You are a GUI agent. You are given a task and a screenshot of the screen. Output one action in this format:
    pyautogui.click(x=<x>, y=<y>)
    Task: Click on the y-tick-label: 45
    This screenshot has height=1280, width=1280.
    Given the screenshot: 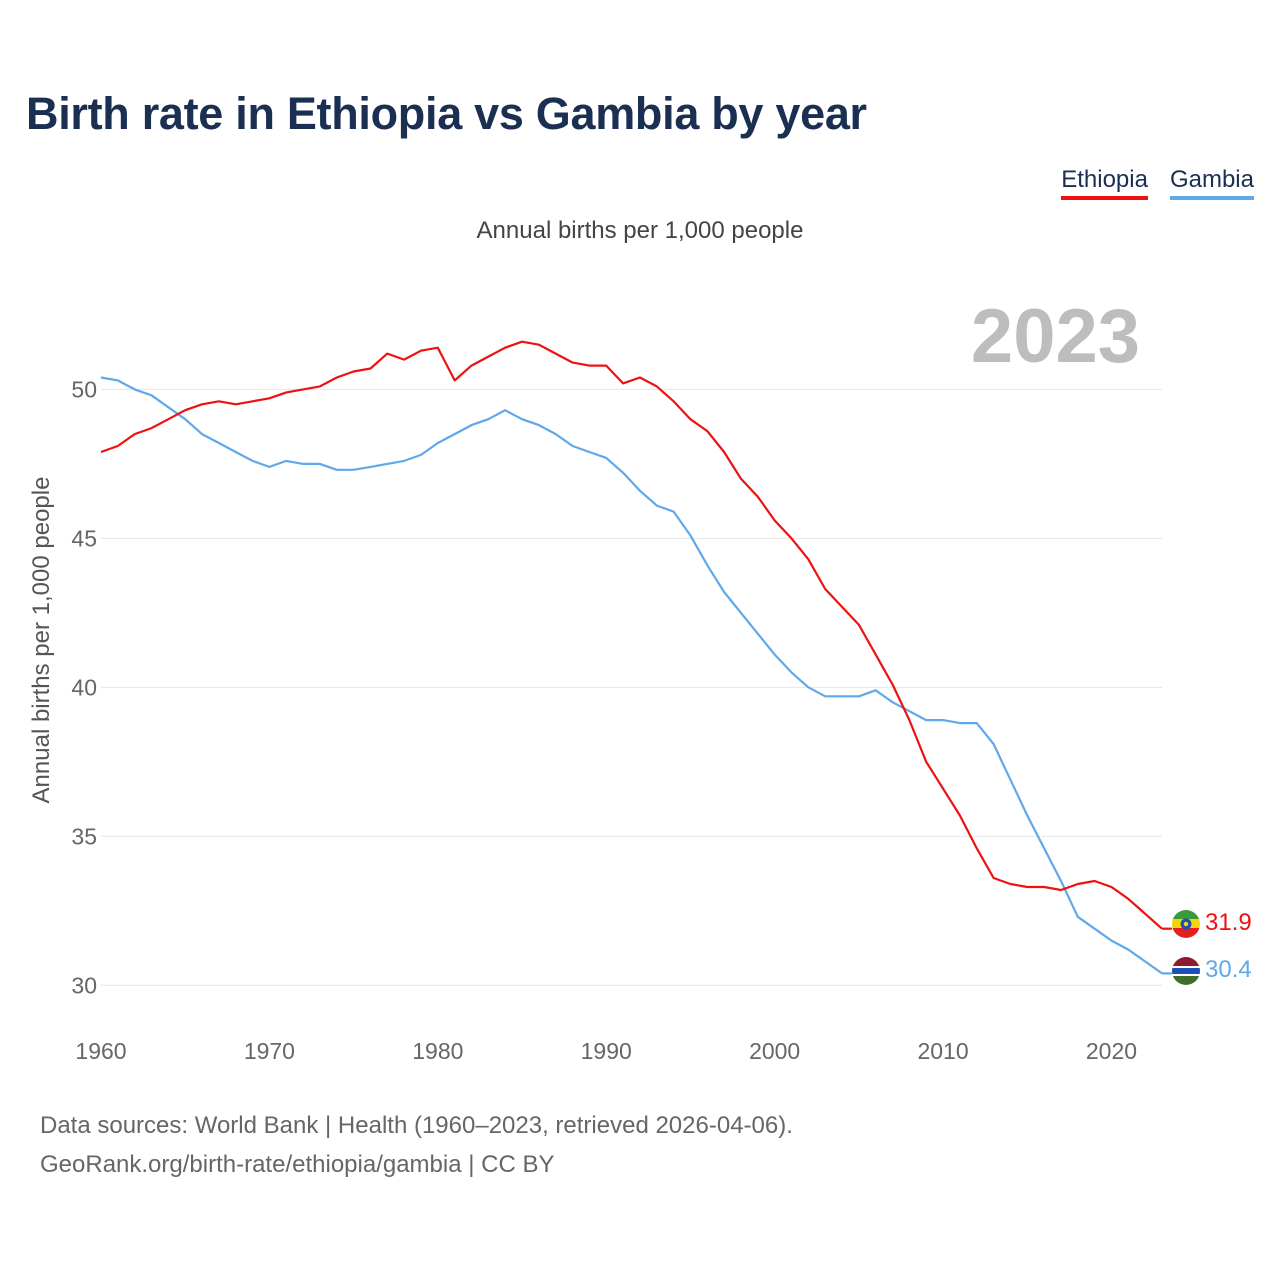 What is the action you would take?
    pyautogui.click(x=84, y=538)
    